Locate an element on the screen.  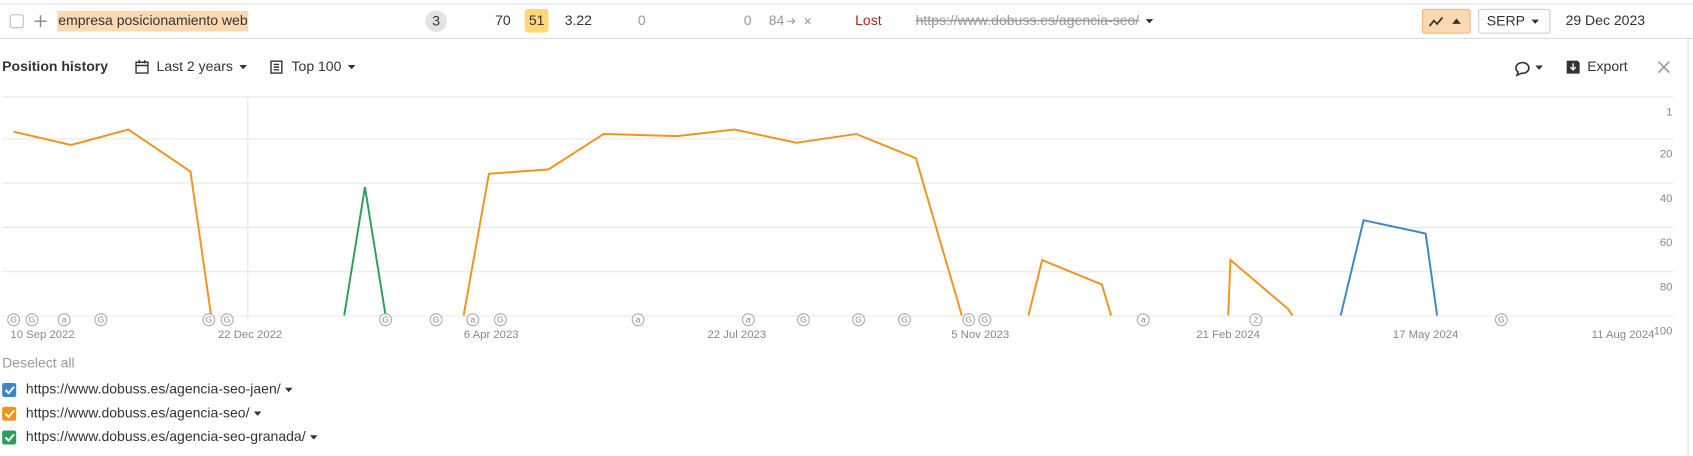
y-tick-label: 40 is located at coordinates (1666, 199).